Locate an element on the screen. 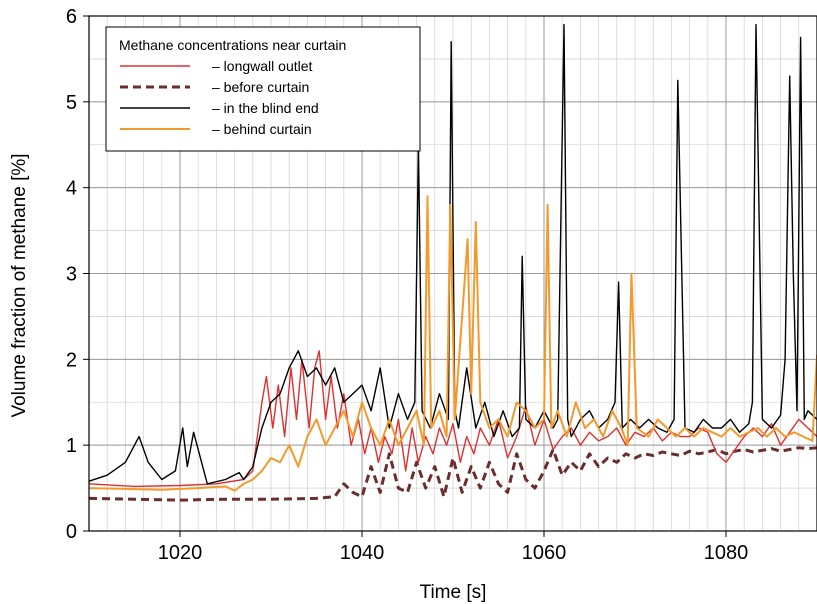 The width and height of the screenshot is (817, 604). legend-entry-label: – before curtain is located at coordinates (260, 87).